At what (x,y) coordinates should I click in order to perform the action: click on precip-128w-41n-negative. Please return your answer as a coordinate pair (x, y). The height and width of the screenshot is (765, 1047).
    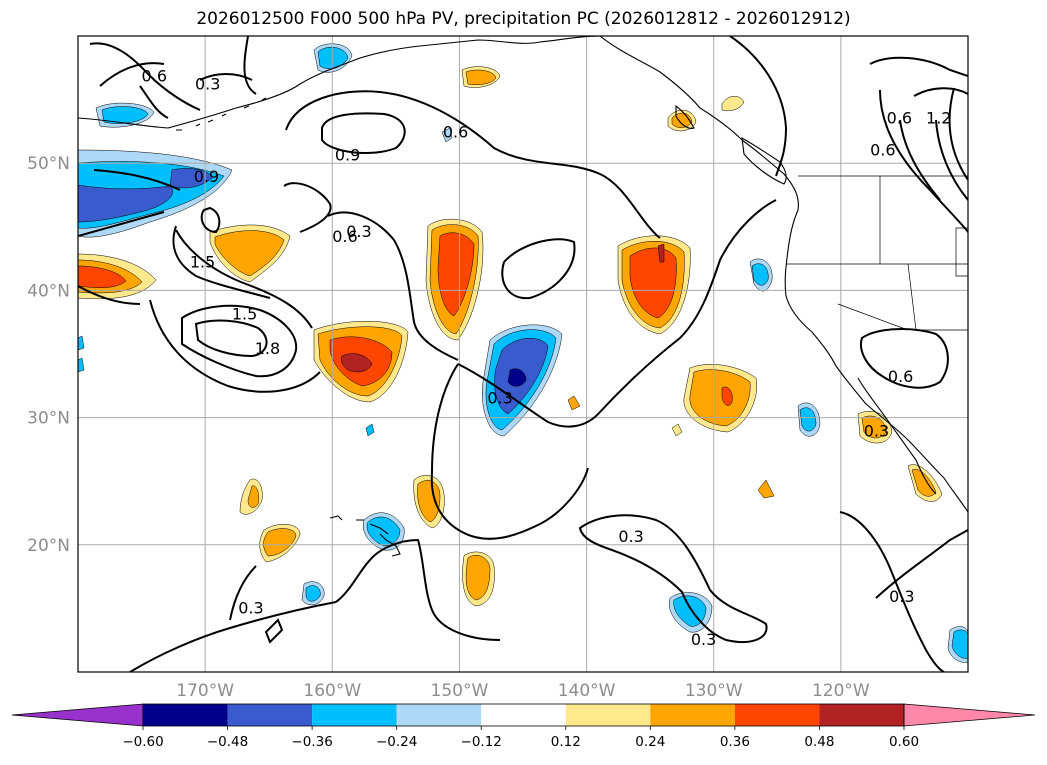
    Looking at the image, I should click on (761, 275).